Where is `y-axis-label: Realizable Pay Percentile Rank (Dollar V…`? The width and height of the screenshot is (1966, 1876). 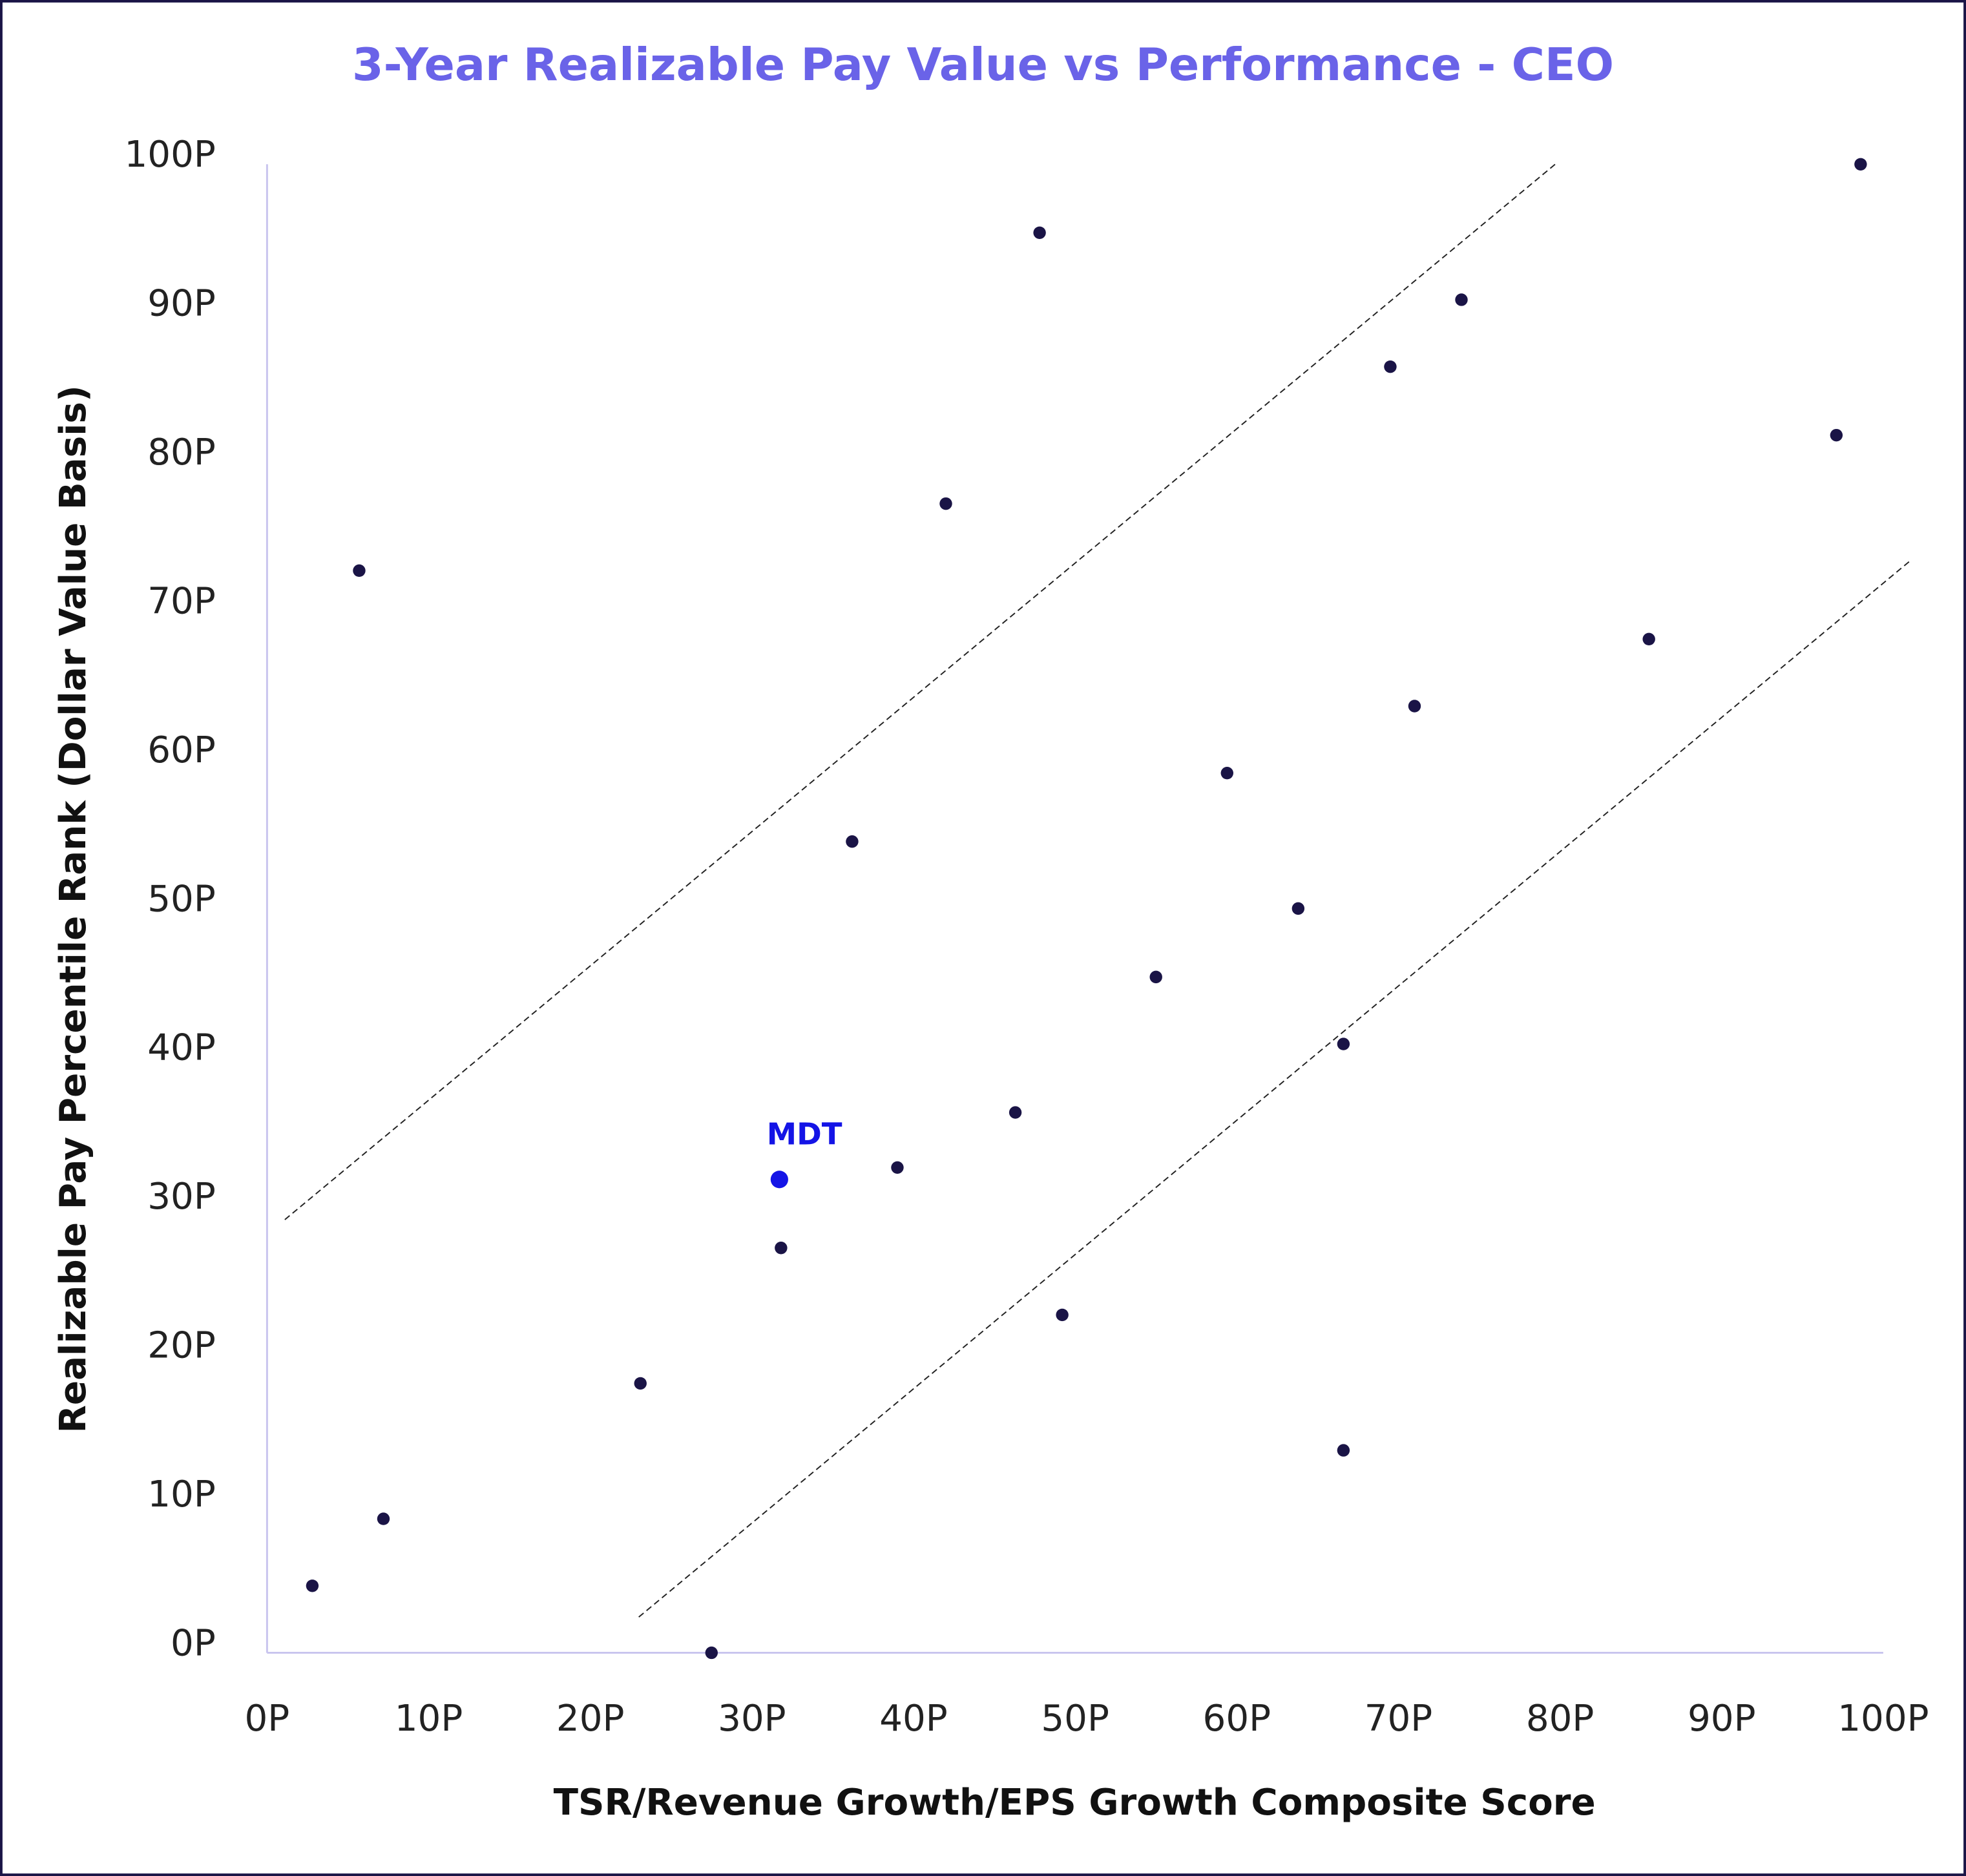
y-axis-label: Realizable Pay Percentile Rank (Dollar V… is located at coordinates (73, 909).